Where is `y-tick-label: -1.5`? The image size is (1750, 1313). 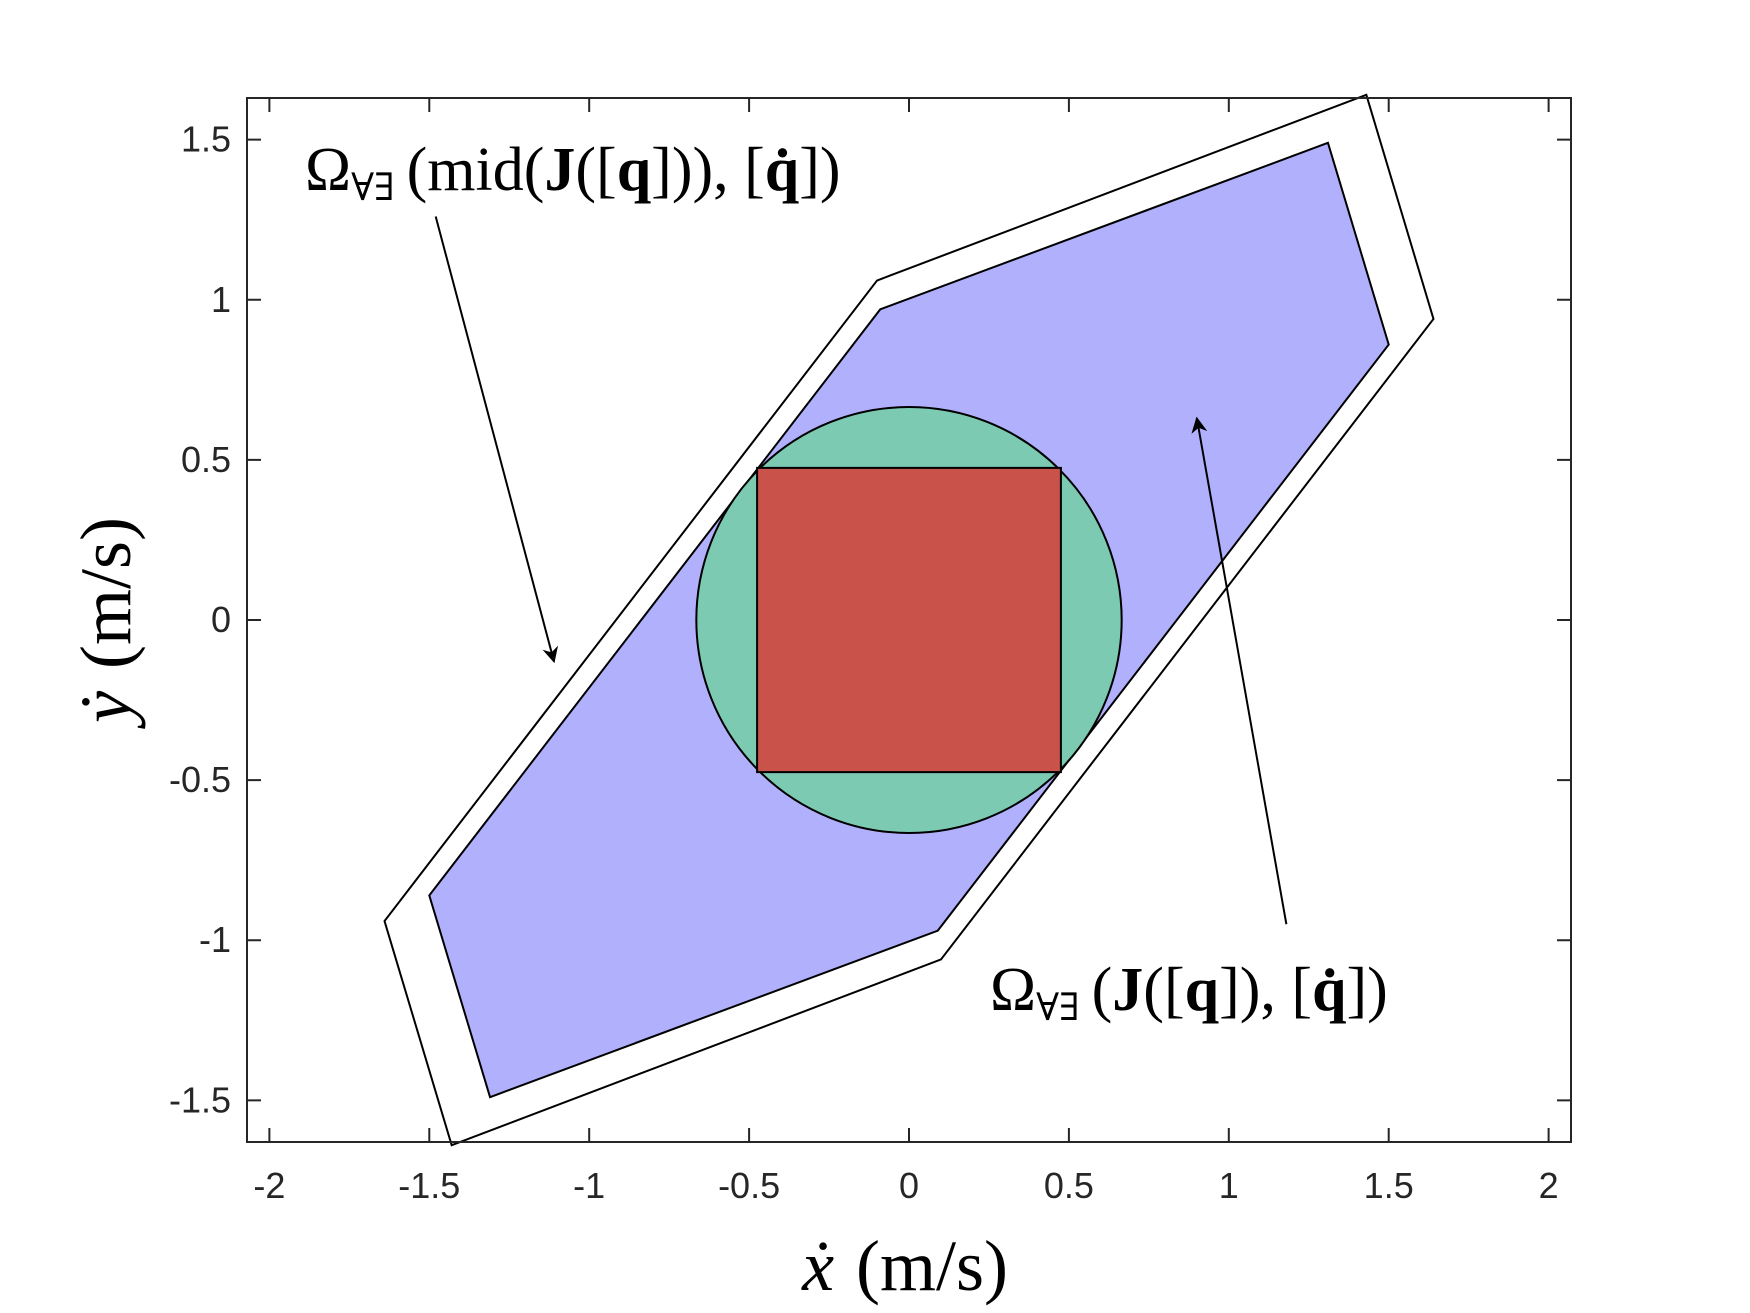
y-tick-label: -1.5 is located at coordinates (200, 1099).